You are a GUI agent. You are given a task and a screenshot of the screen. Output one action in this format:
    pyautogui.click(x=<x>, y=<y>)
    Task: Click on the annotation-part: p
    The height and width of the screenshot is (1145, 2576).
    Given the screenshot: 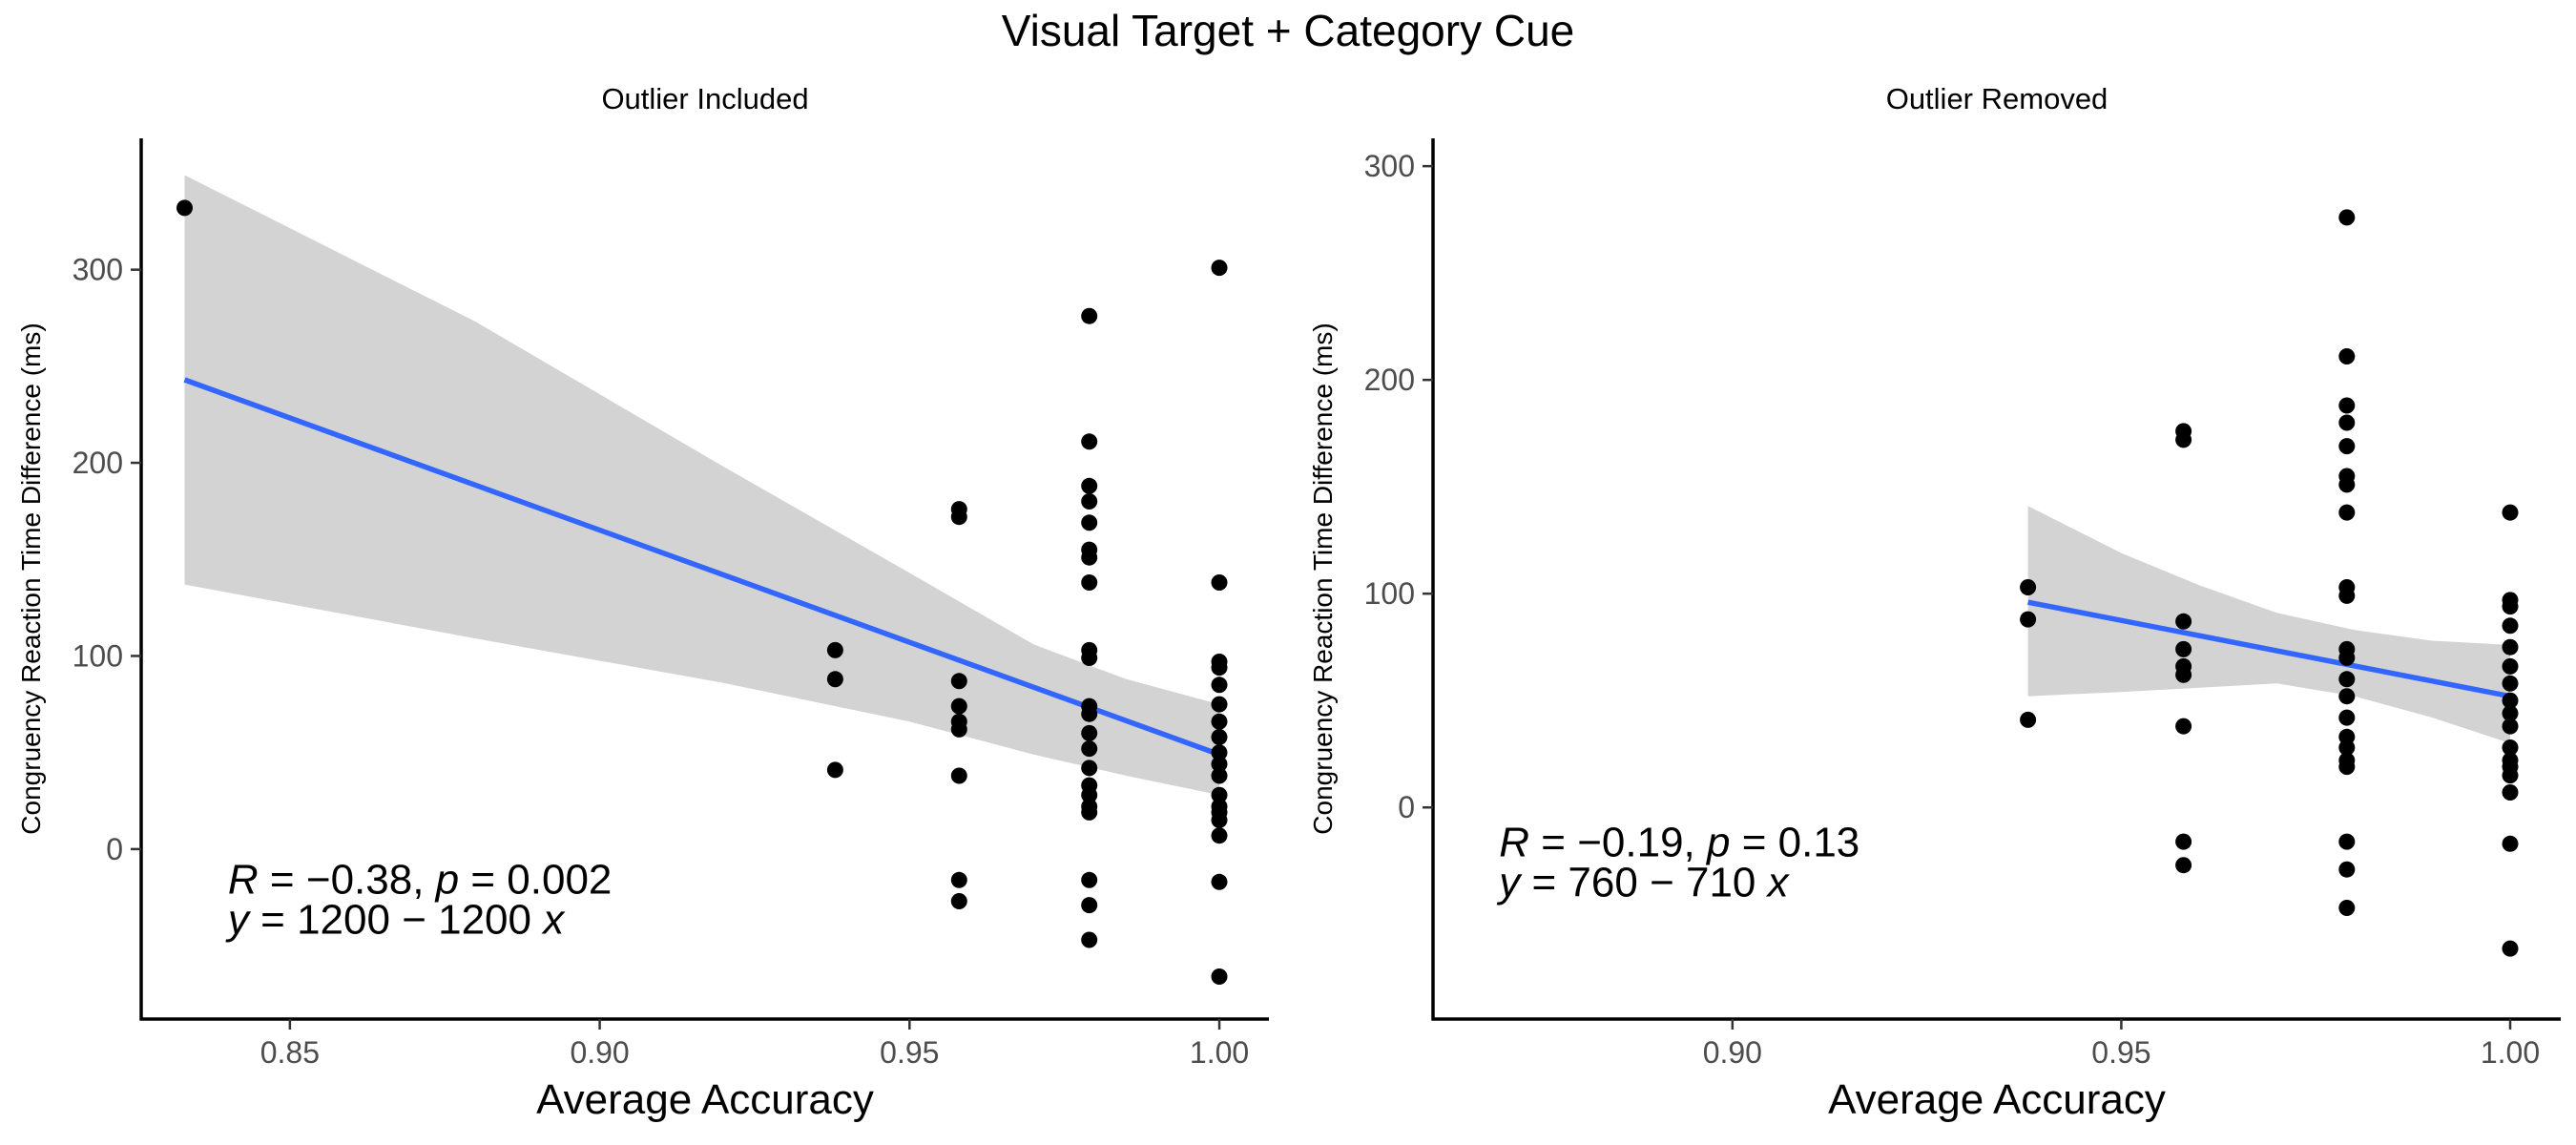 What is the action you would take?
    pyautogui.click(x=1717, y=843)
    